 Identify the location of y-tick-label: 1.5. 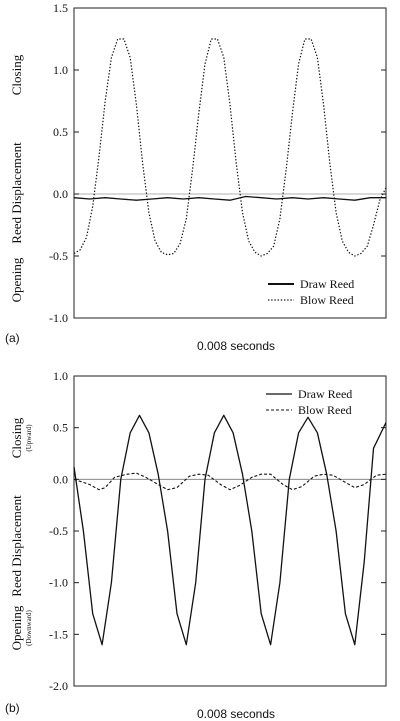
(60, 8).